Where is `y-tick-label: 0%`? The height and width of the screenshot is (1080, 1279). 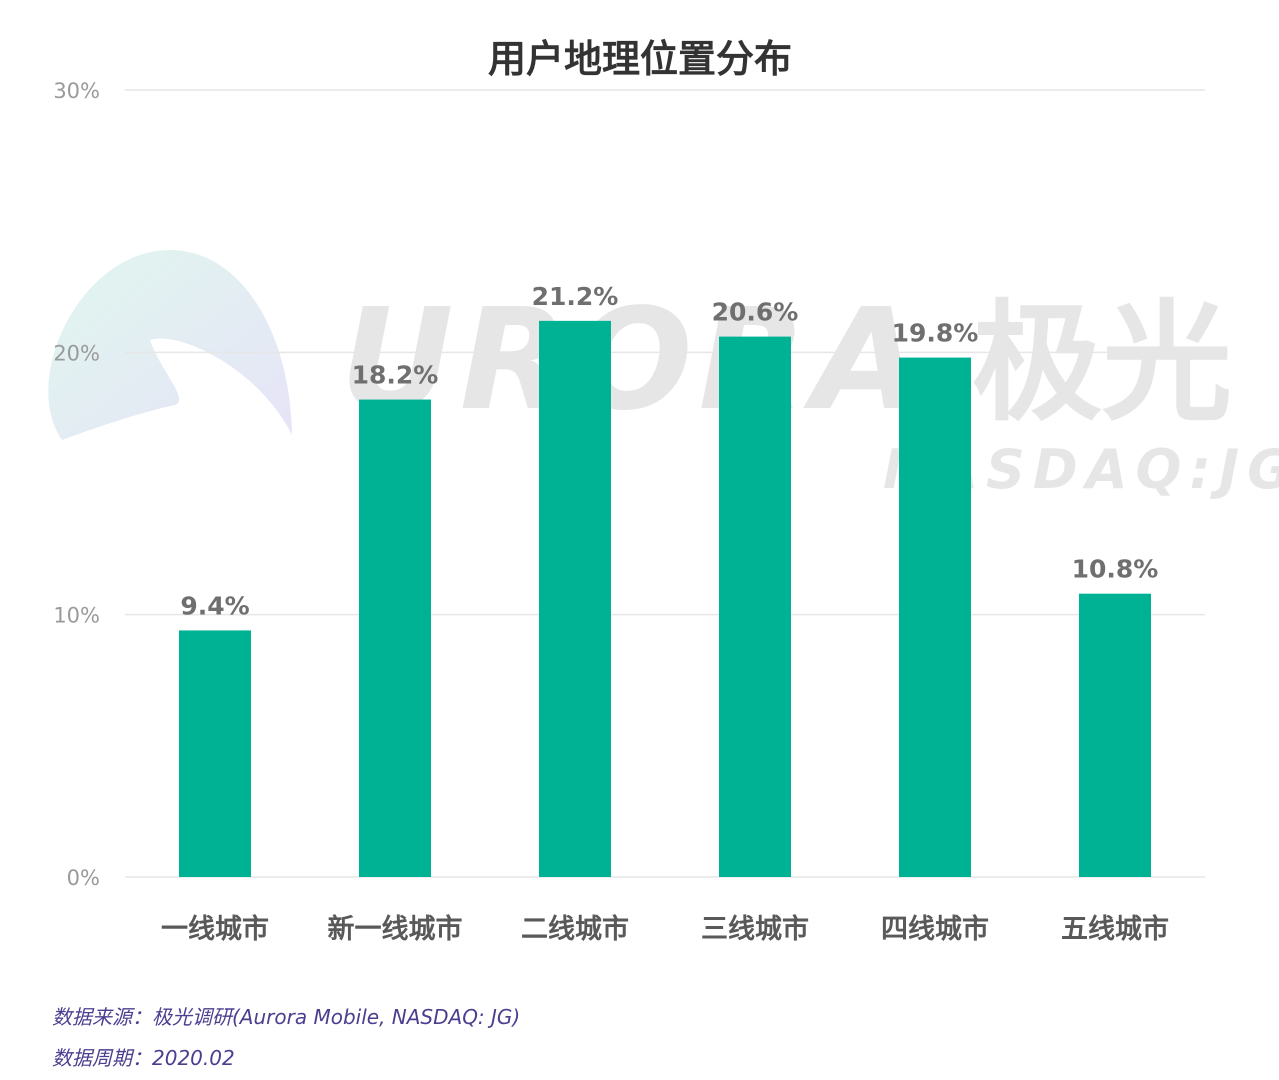
y-tick-label: 0% is located at coordinates (83, 878).